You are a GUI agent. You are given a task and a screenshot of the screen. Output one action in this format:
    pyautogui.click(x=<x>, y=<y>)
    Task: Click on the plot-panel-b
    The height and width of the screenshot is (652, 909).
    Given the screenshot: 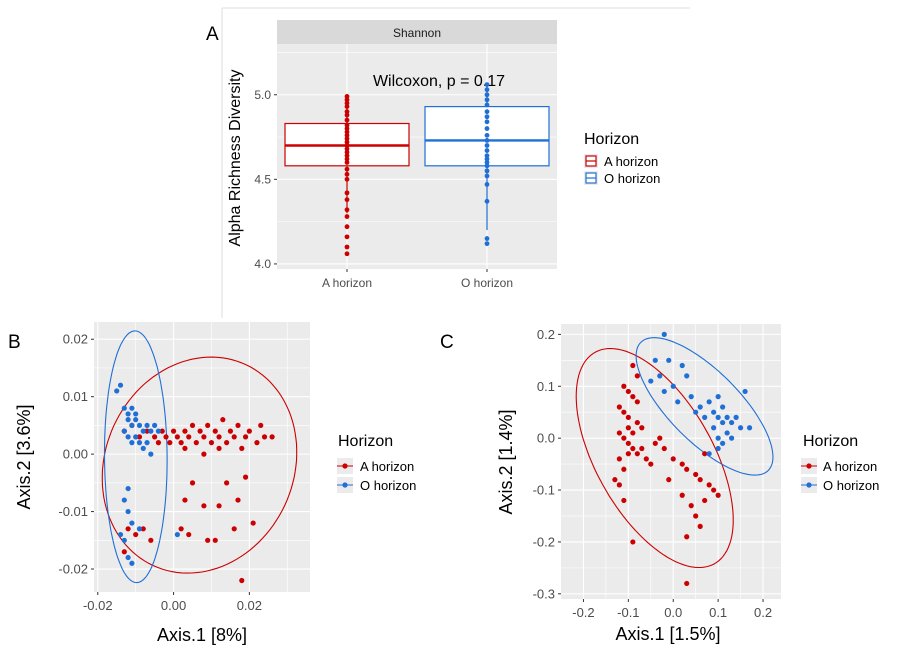 What is the action you would take?
    pyautogui.click(x=202, y=457)
    